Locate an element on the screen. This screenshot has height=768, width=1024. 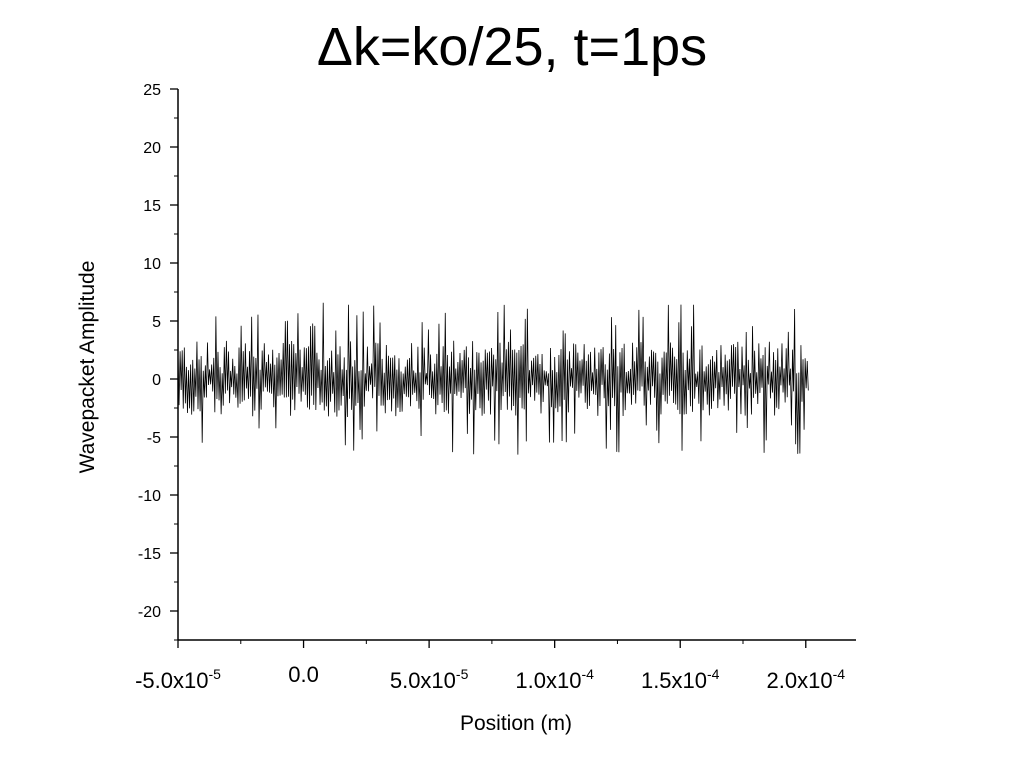
y-tick-label: -10 is located at coordinates (149, 496).